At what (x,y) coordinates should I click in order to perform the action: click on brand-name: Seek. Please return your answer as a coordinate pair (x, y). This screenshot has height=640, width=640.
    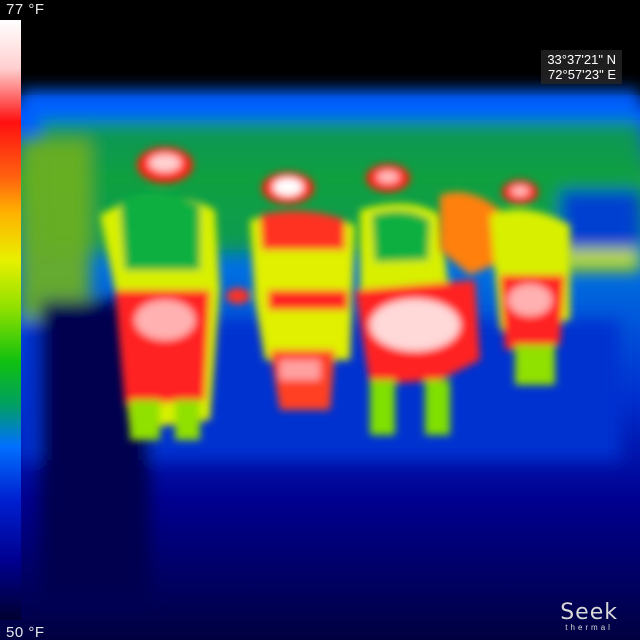
    Looking at the image, I should click on (589, 612).